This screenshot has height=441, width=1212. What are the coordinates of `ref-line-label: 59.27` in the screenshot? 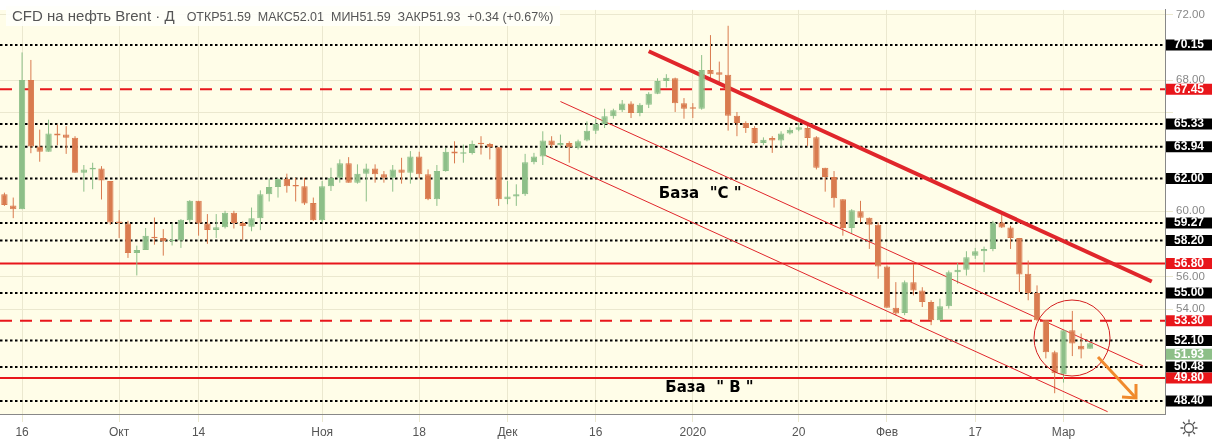 It's located at (1189, 222).